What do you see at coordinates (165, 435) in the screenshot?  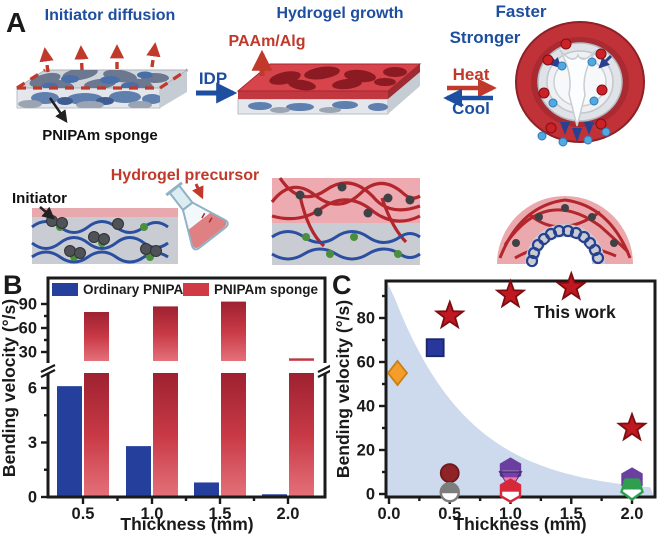 I see `bar-sponge-lower-1.0` at bounding box center [165, 435].